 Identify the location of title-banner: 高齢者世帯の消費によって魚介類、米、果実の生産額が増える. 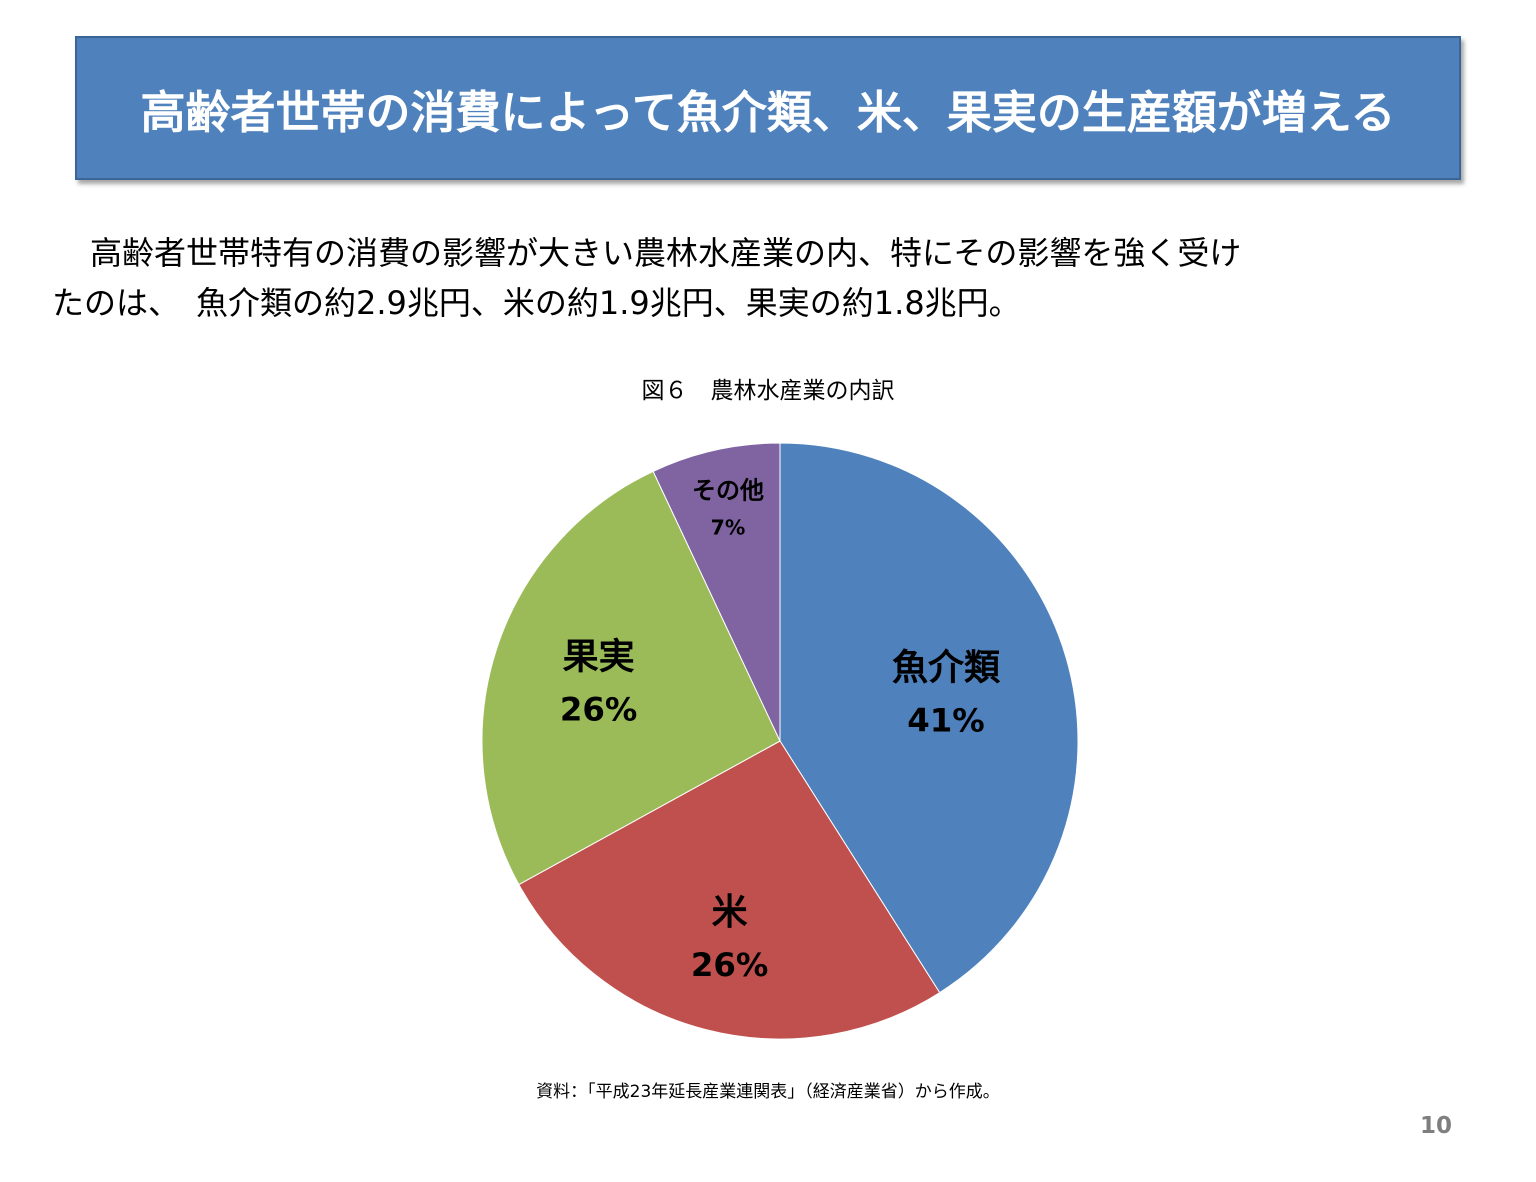
(768, 108).